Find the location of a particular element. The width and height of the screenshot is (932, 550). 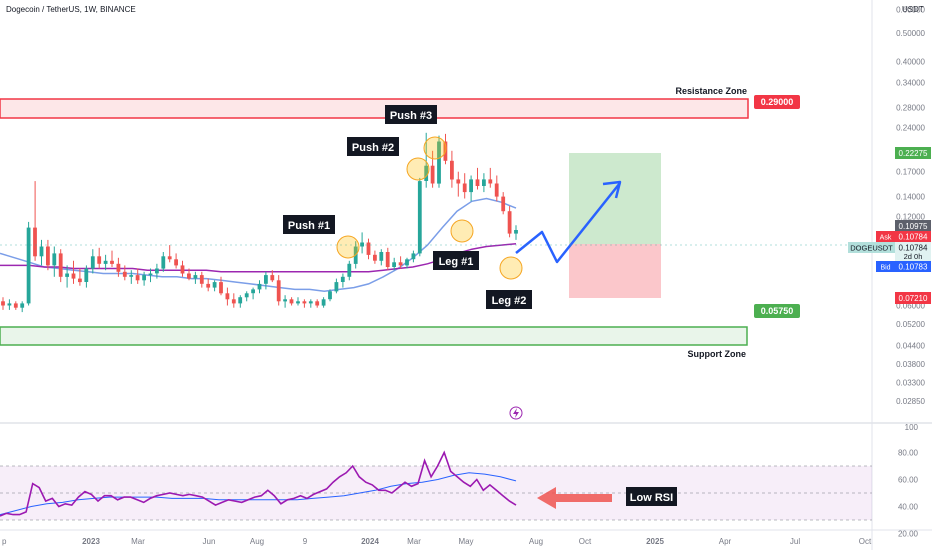

annotation-push2: Push #2 is located at coordinates (373, 146).